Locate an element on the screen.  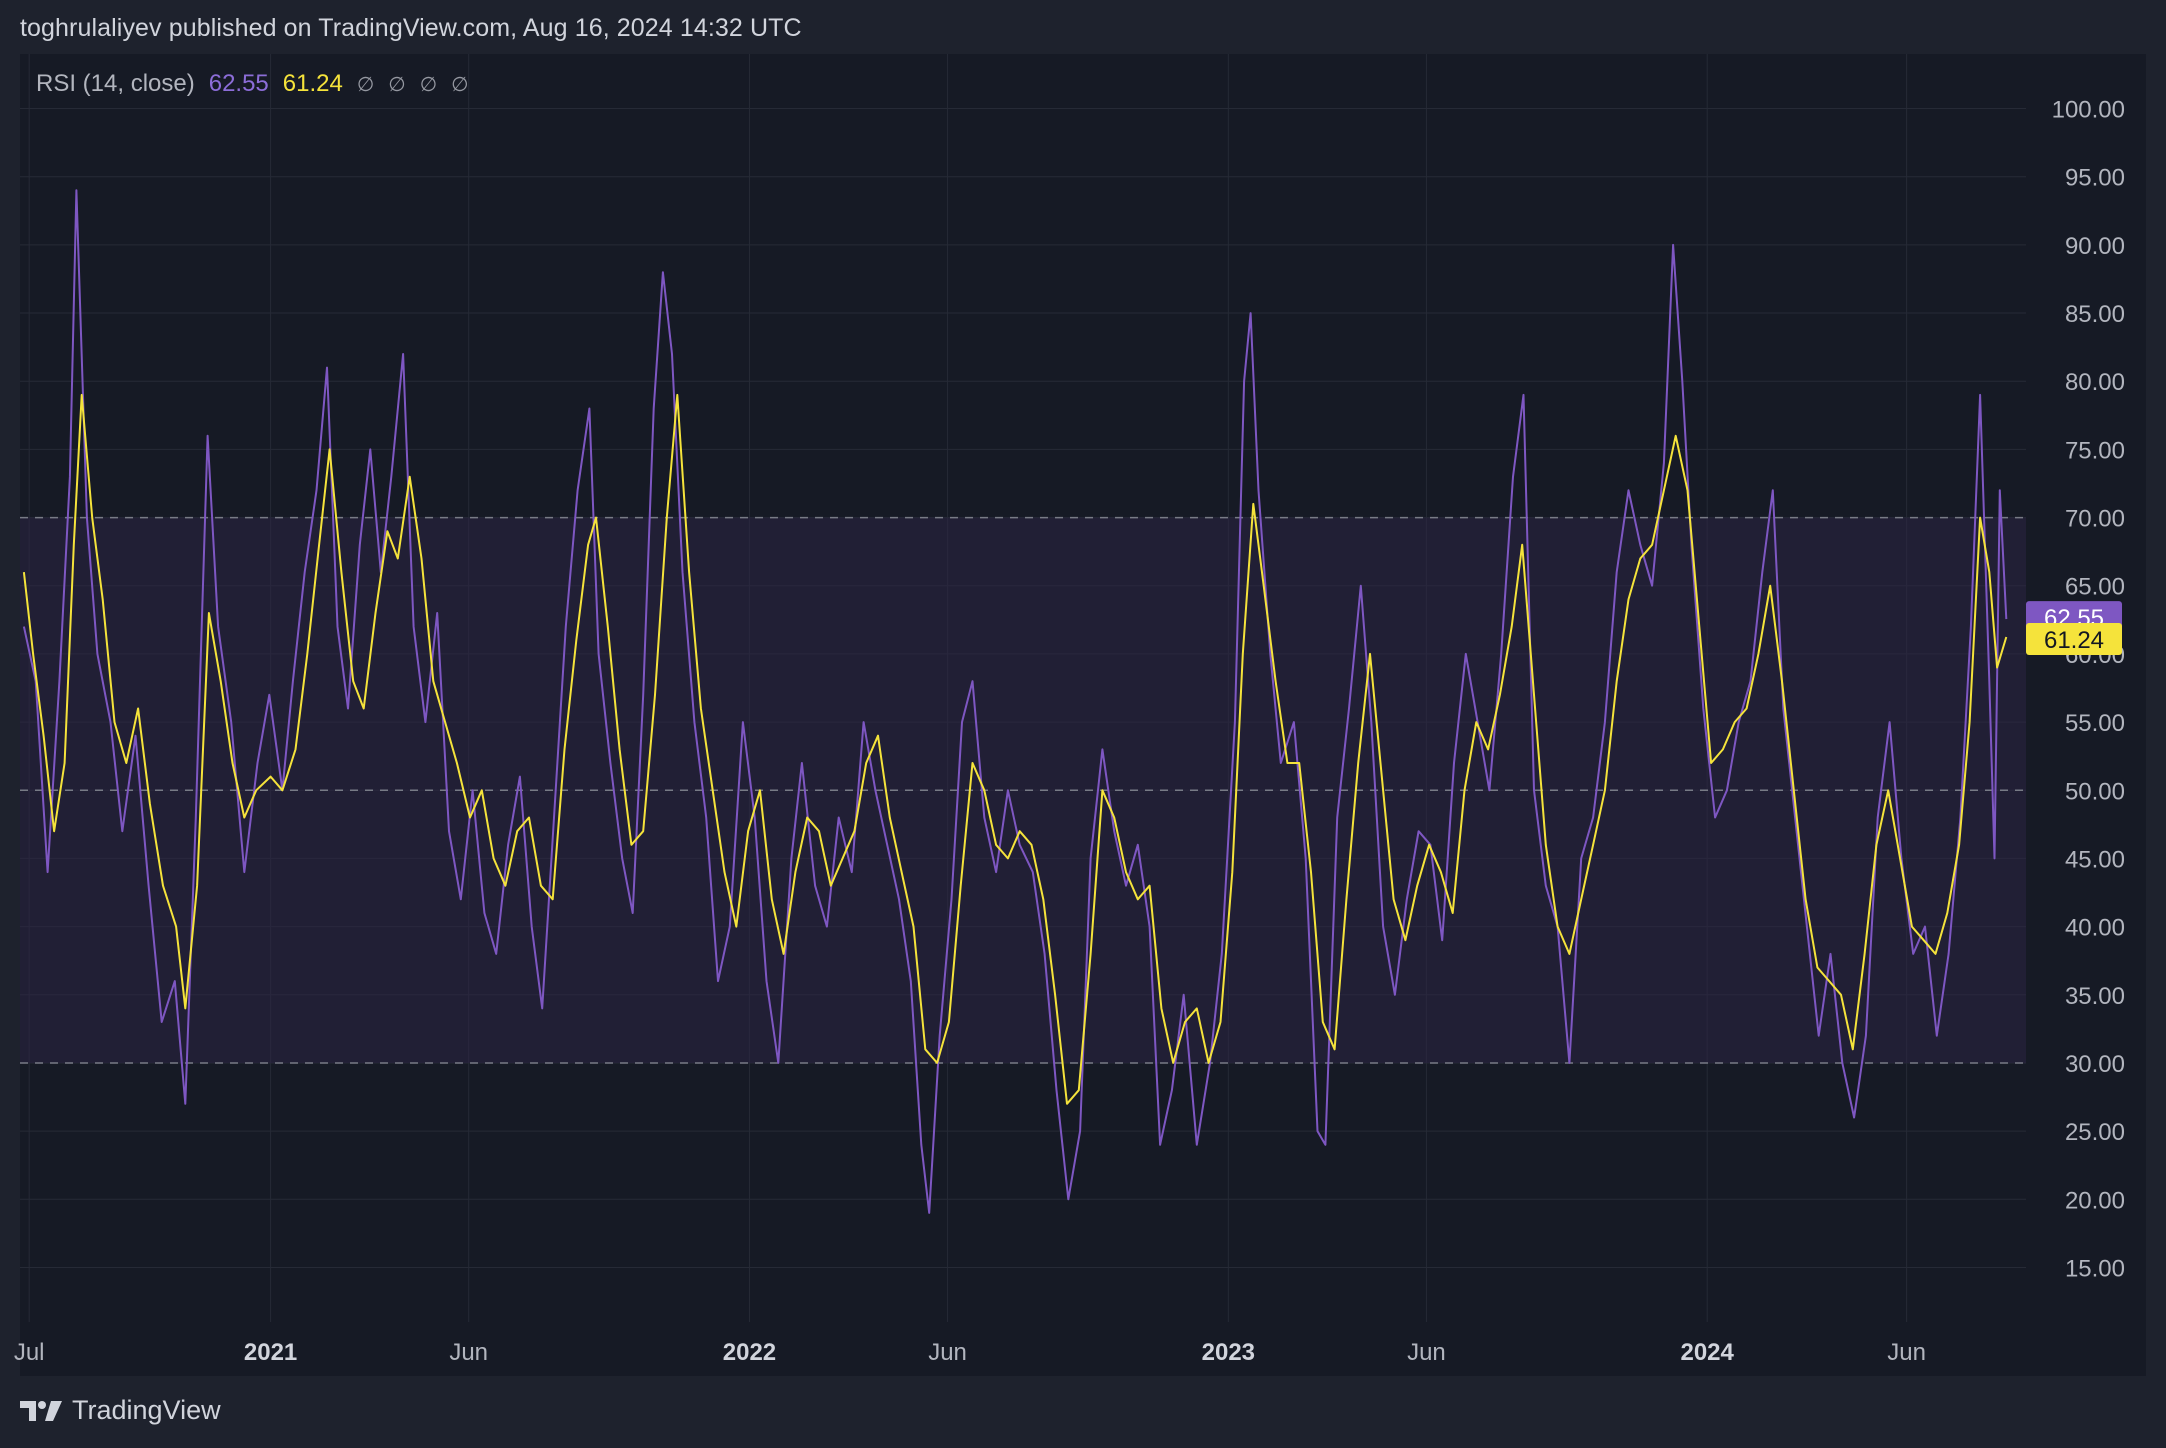
y-tick-label: 35.00 is located at coordinates (2095, 996).